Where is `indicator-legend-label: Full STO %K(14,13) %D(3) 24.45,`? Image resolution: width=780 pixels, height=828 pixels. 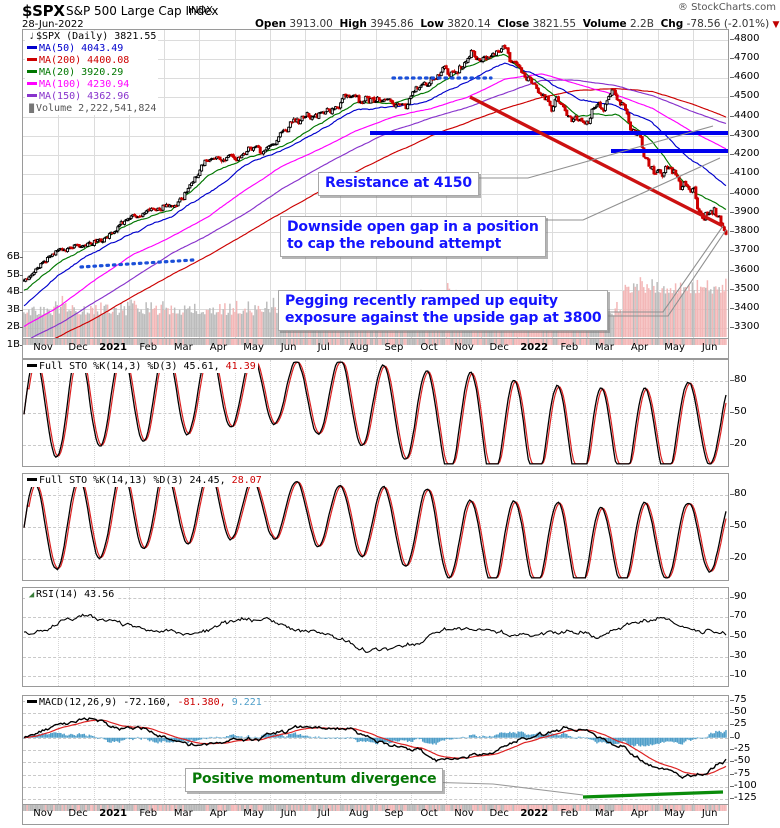
indicator-legend-label: Full STO %K(14,13) %D(3) 24.45, is located at coordinates (132, 480).